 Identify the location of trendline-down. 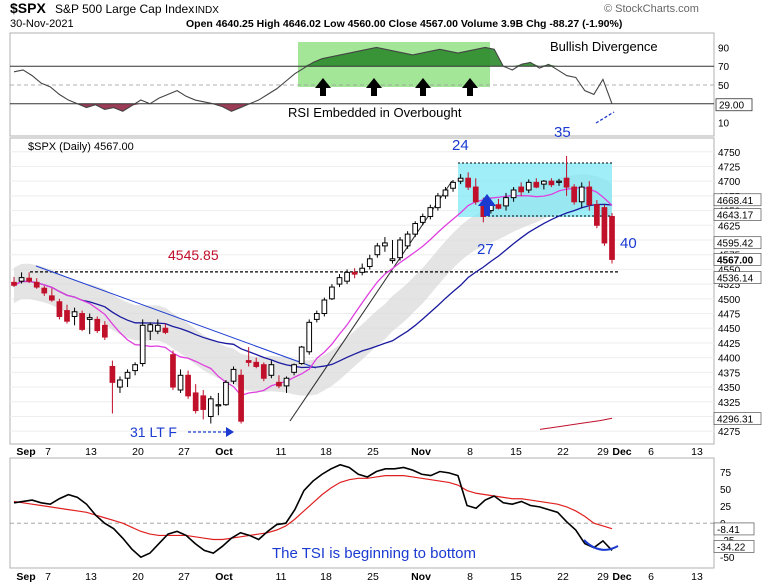
(176, 317).